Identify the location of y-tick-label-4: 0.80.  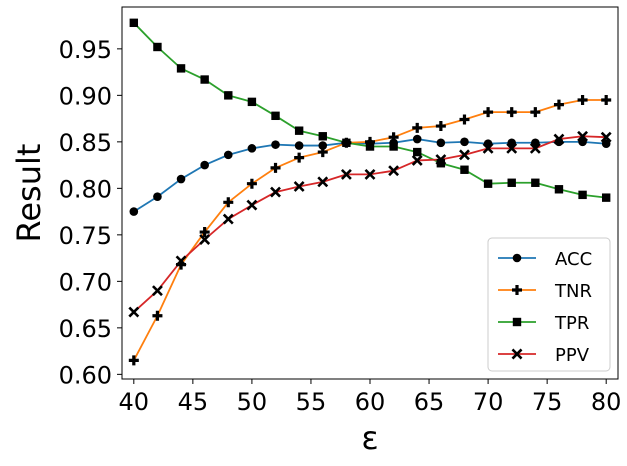
(85, 189).